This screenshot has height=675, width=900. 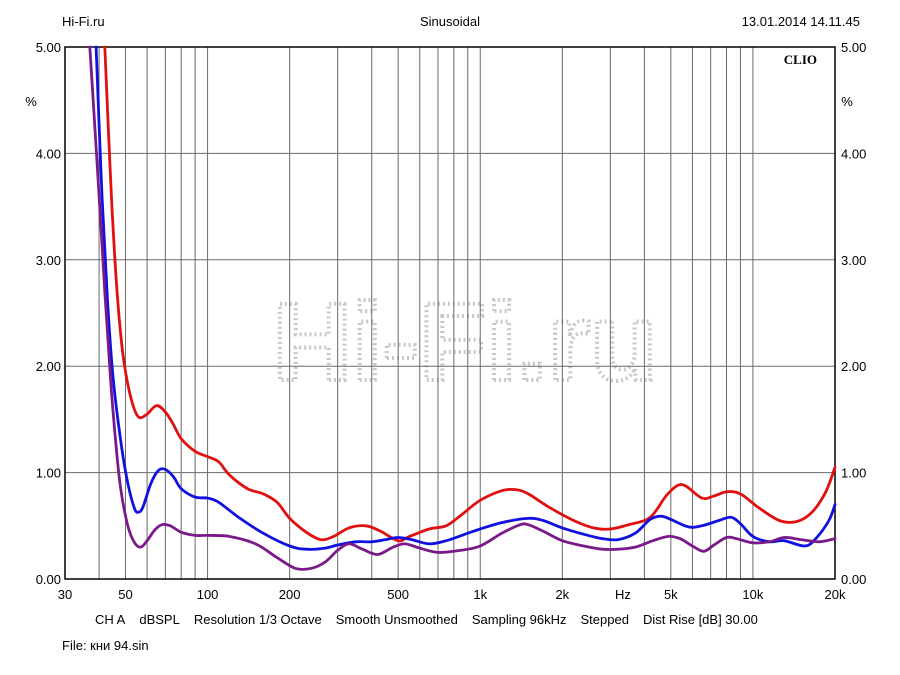 I want to click on y-tick-label-right: 5.00, so click(x=853, y=47).